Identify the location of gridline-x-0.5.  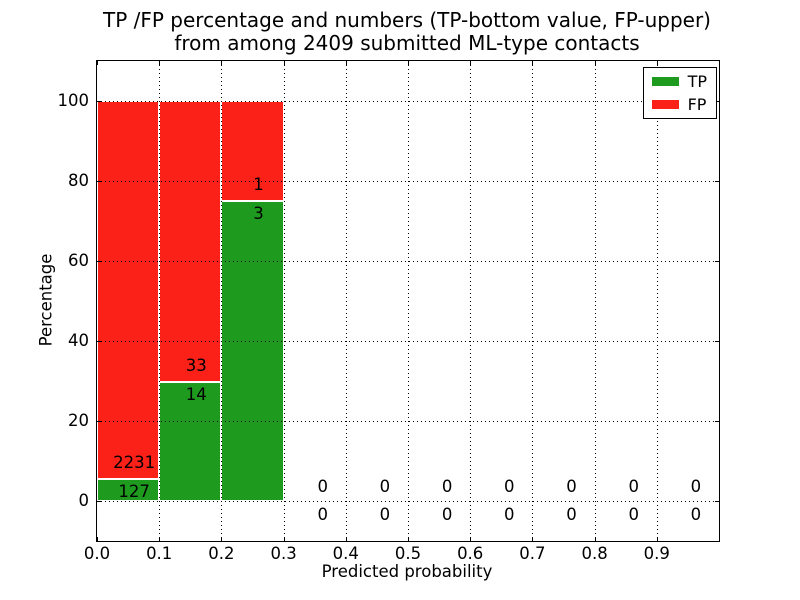
(408, 301).